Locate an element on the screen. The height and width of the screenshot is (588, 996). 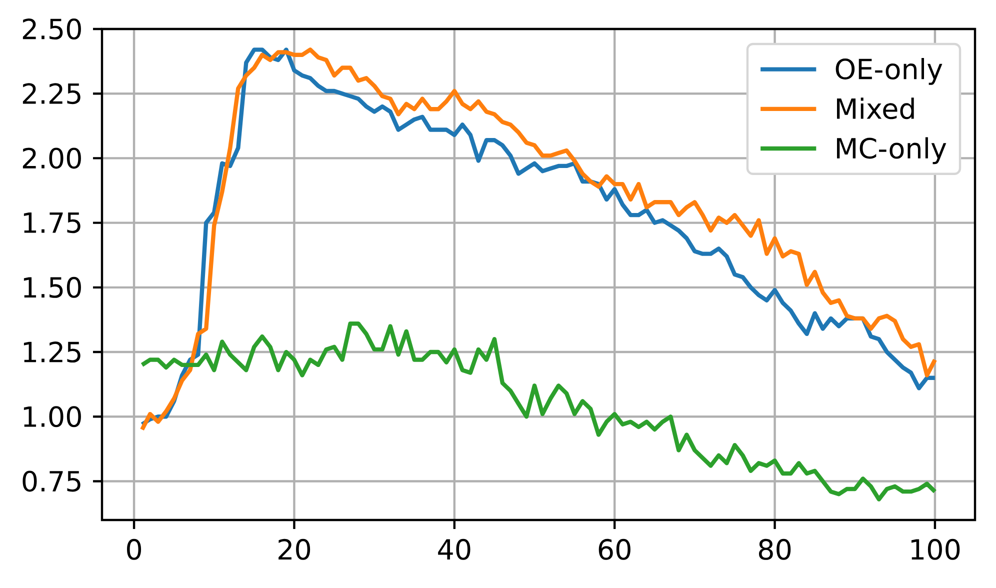
legend-label: MC-only is located at coordinates (891, 150).